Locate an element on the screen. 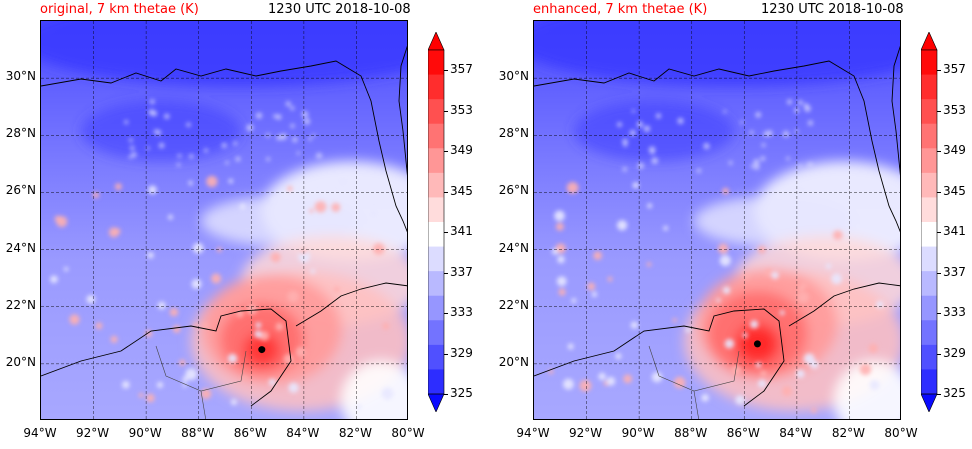 The height and width of the screenshot is (449, 972). panel2-colorbar: 357 353 349 345 341 337 333 329 325 is located at coordinates (943, 222).